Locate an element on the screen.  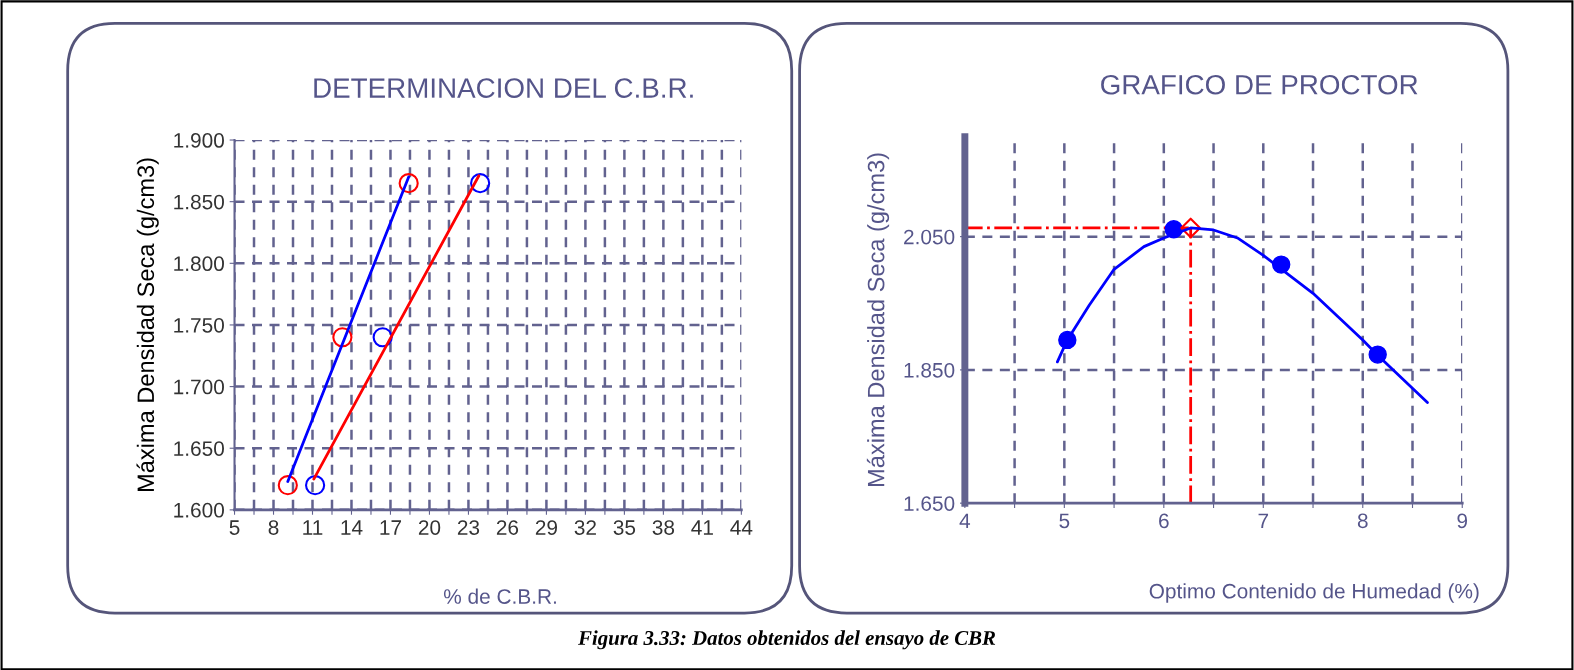
x-tick-label: 7 is located at coordinates (1263, 520).